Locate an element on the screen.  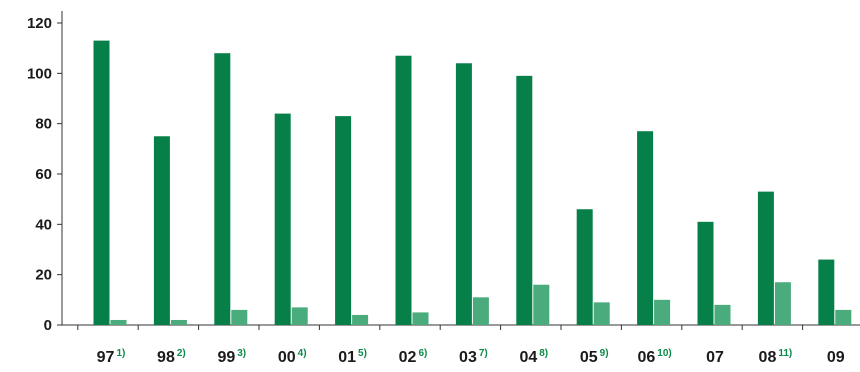
x-category-label: 06 10) is located at coordinates (654, 357).